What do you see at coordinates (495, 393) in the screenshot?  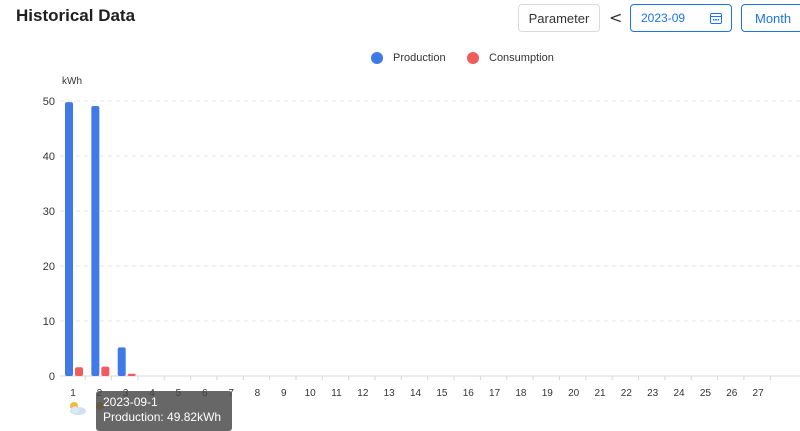 I see `x-tick-label: 17` at bounding box center [495, 393].